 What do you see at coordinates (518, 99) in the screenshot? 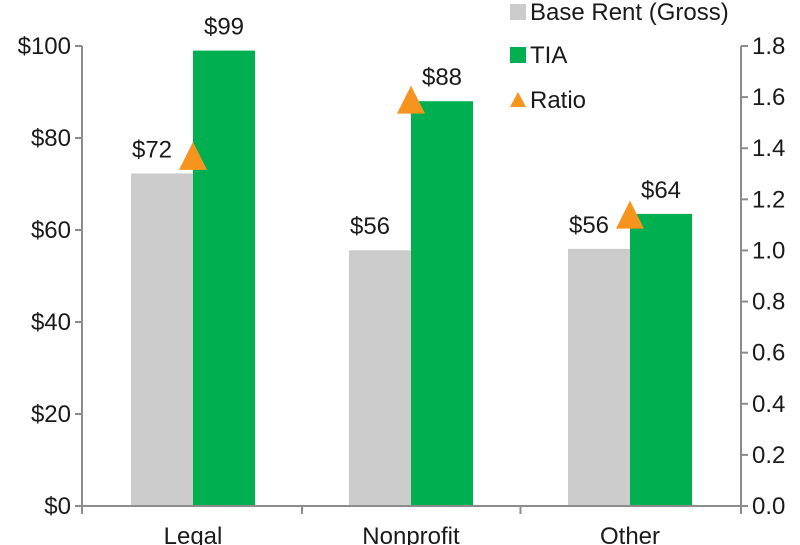
I see `legend-ratio-icon` at bounding box center [518, 99].